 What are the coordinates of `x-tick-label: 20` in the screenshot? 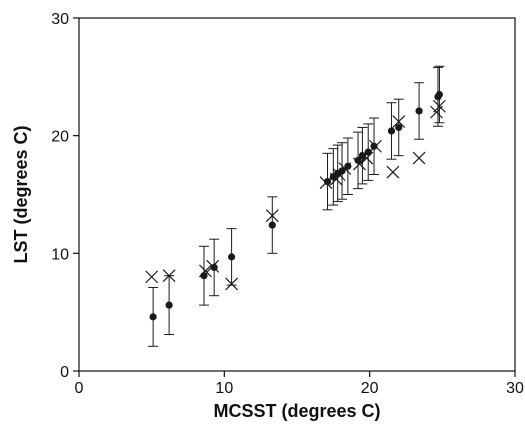 It's located at (370, 388).